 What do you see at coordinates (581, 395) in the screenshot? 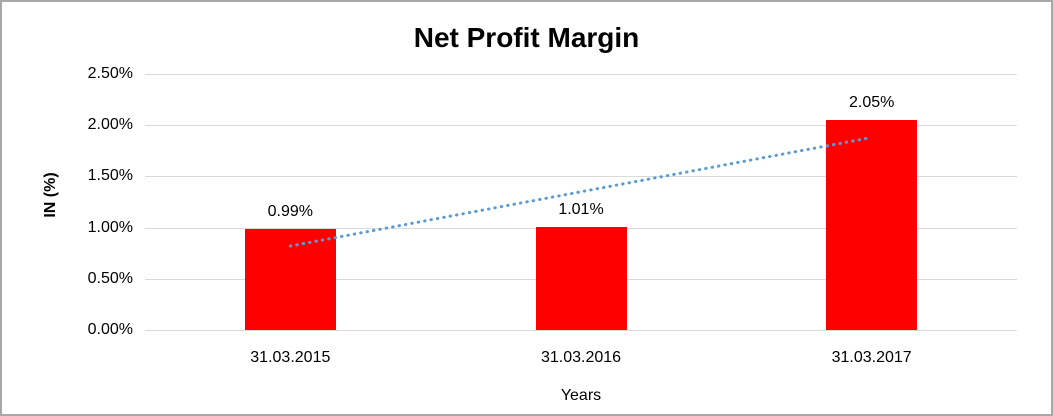
I see `x-axis-title: Years` at bounding box center [581, 395].